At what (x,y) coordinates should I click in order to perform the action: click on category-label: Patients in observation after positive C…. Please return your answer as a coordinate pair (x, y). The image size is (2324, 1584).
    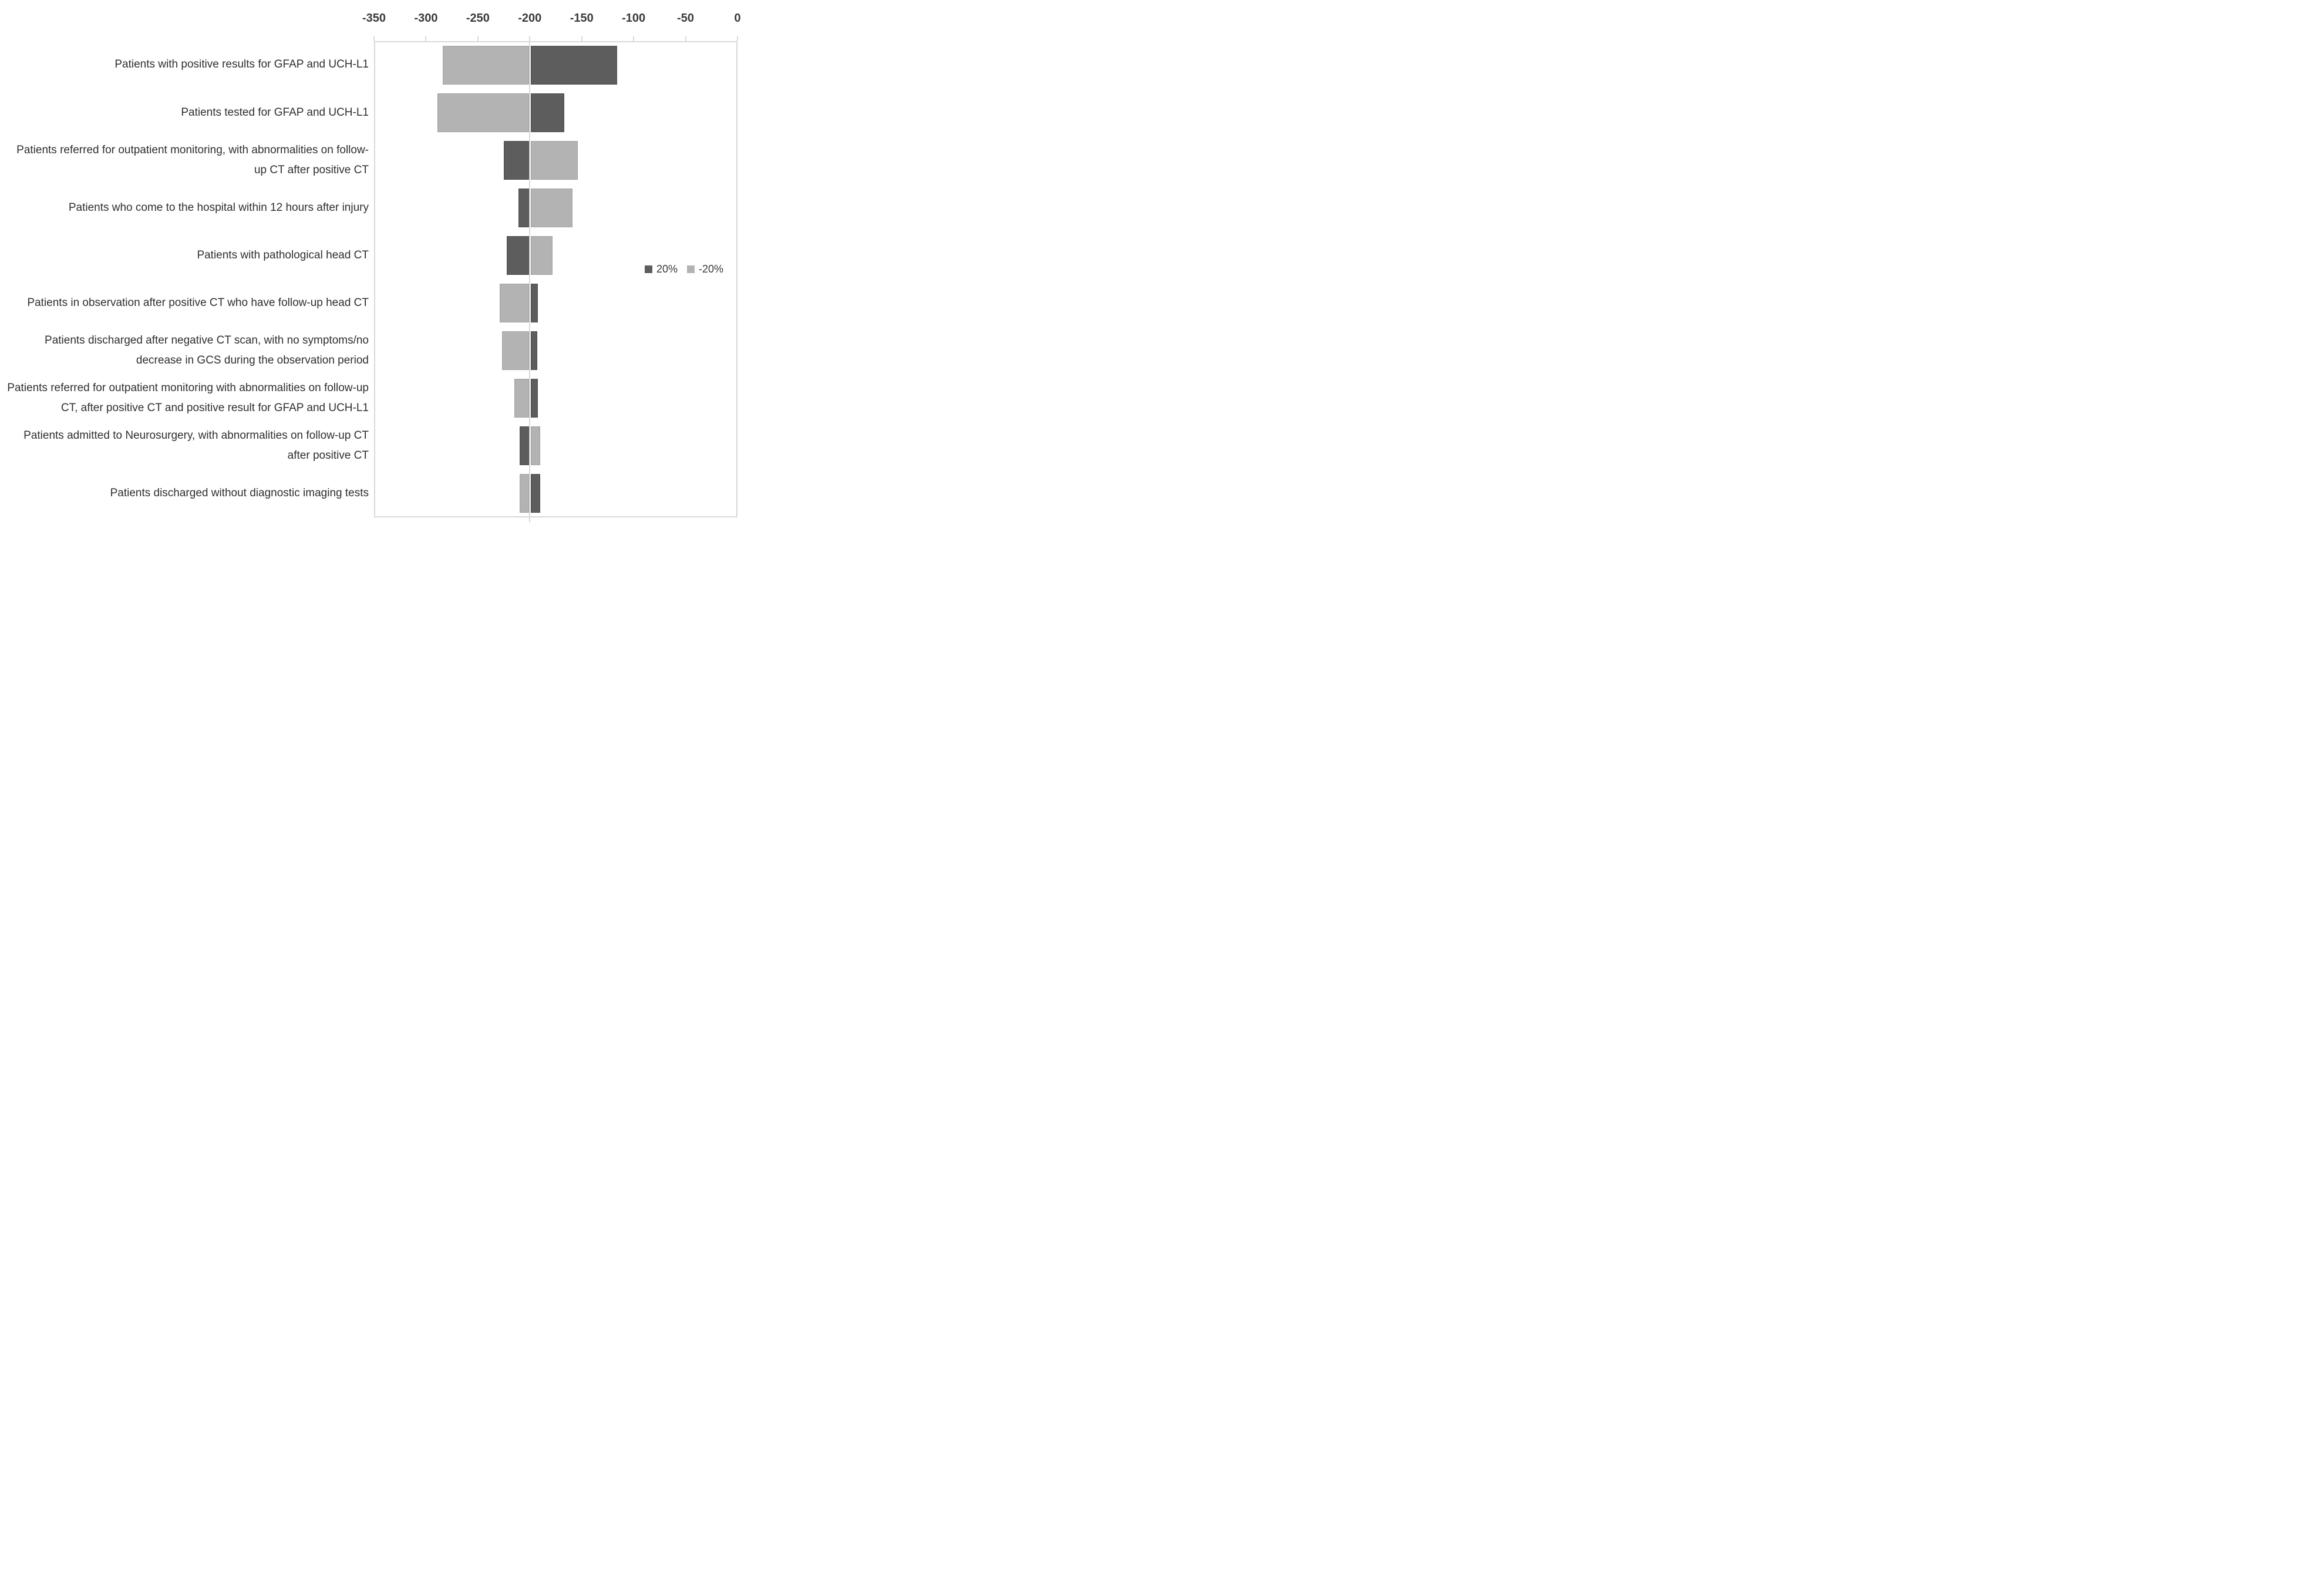
    Looking at the image, I should click on (198, 302).